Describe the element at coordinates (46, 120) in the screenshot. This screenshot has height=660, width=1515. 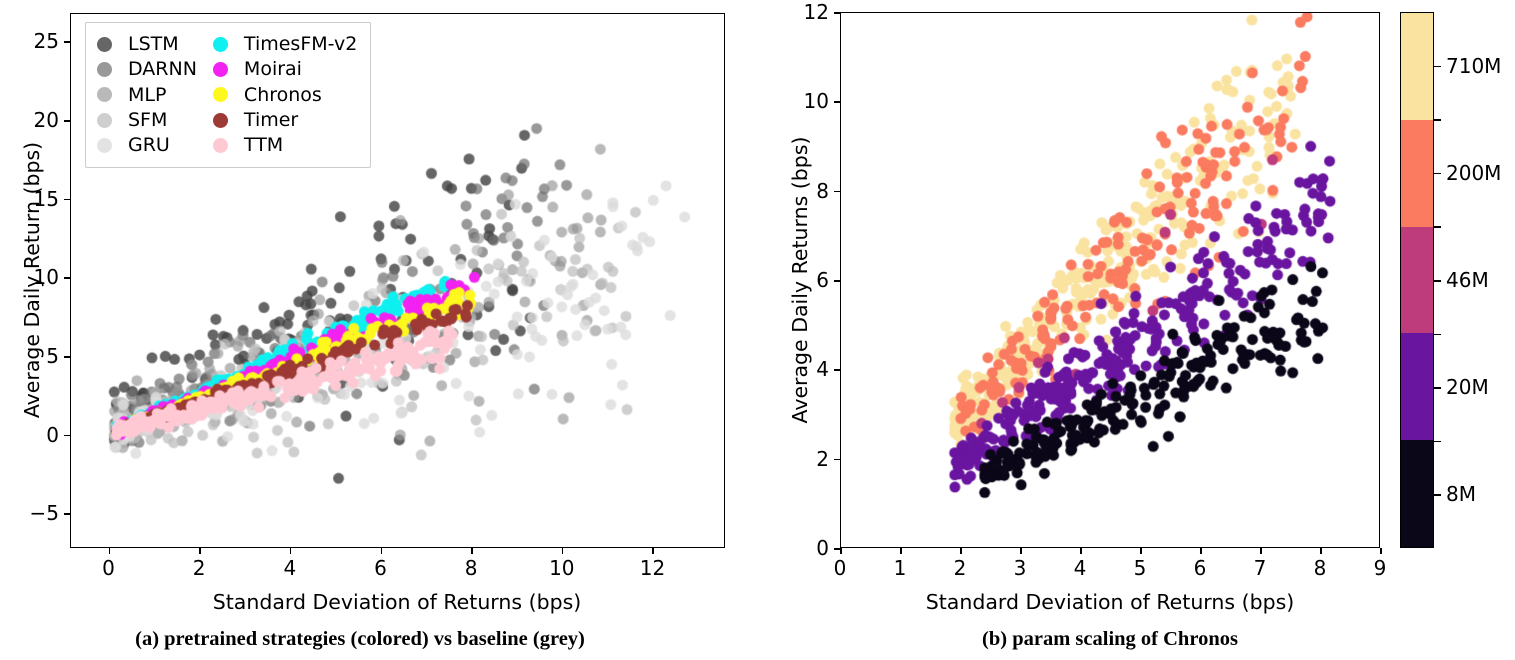
I see `y-tick-label: 20` at that location.